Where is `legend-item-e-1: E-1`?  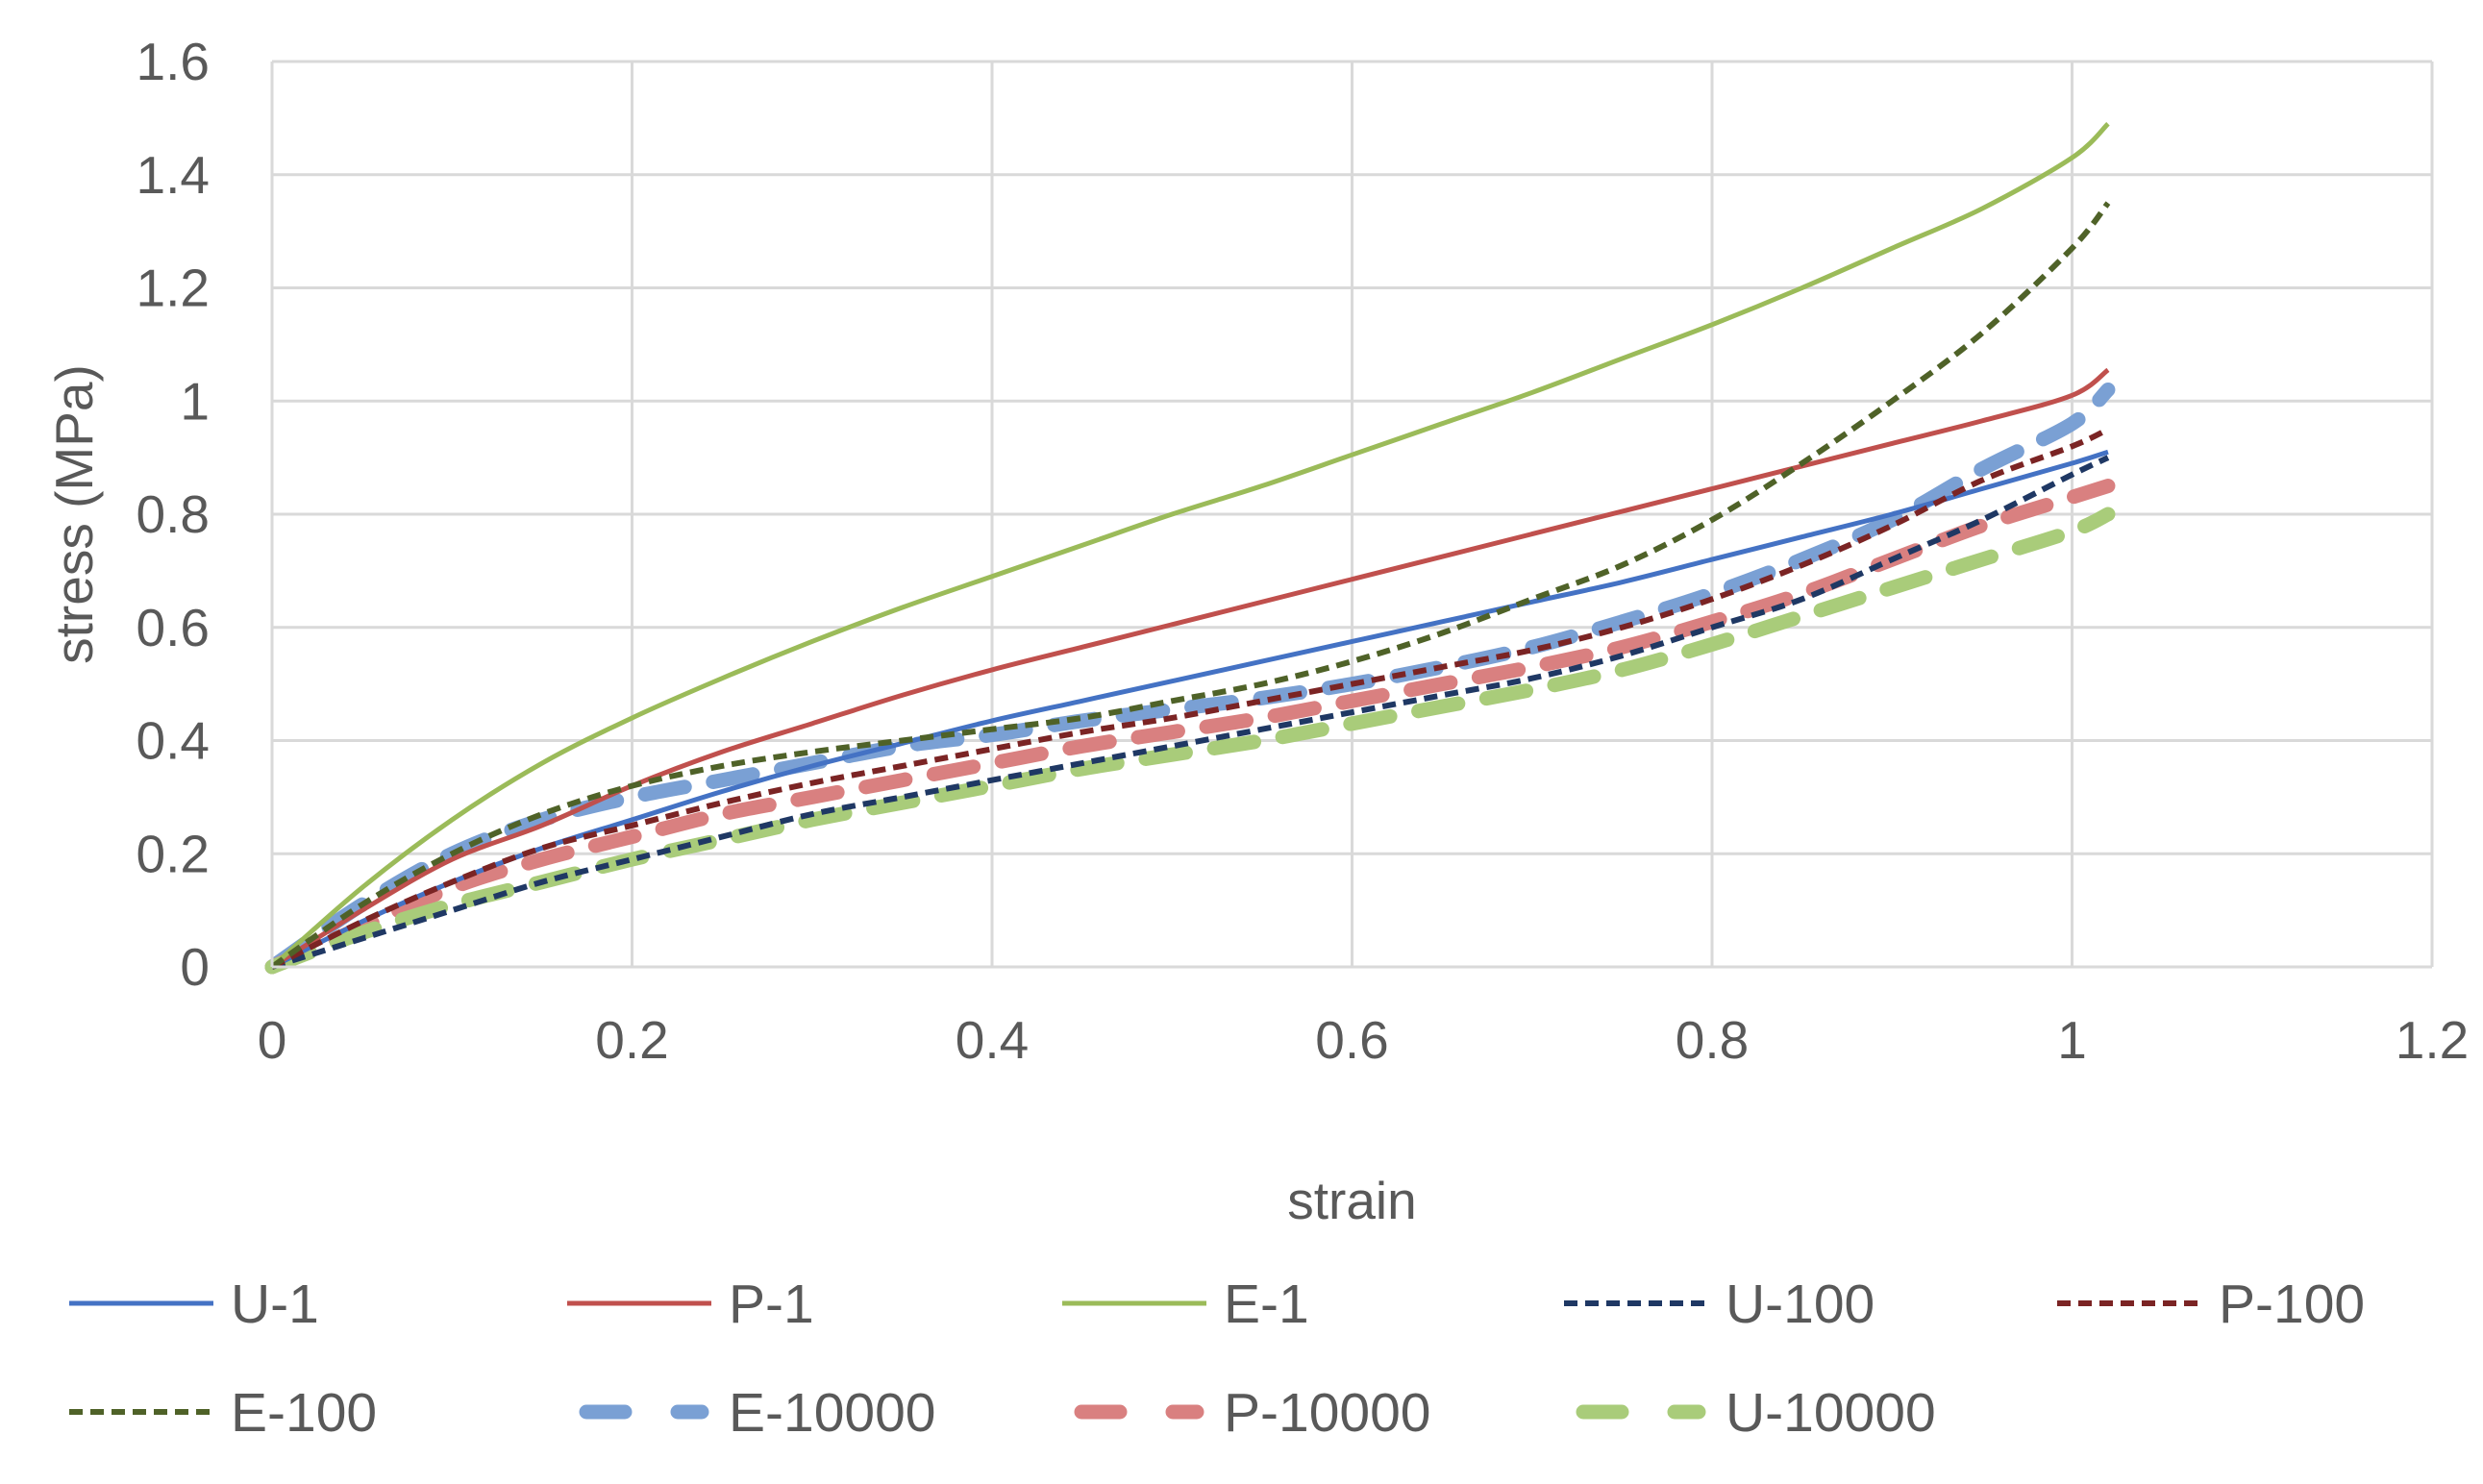
legend-item-e-1: E-1 is located at coordinates (1185, 1304).